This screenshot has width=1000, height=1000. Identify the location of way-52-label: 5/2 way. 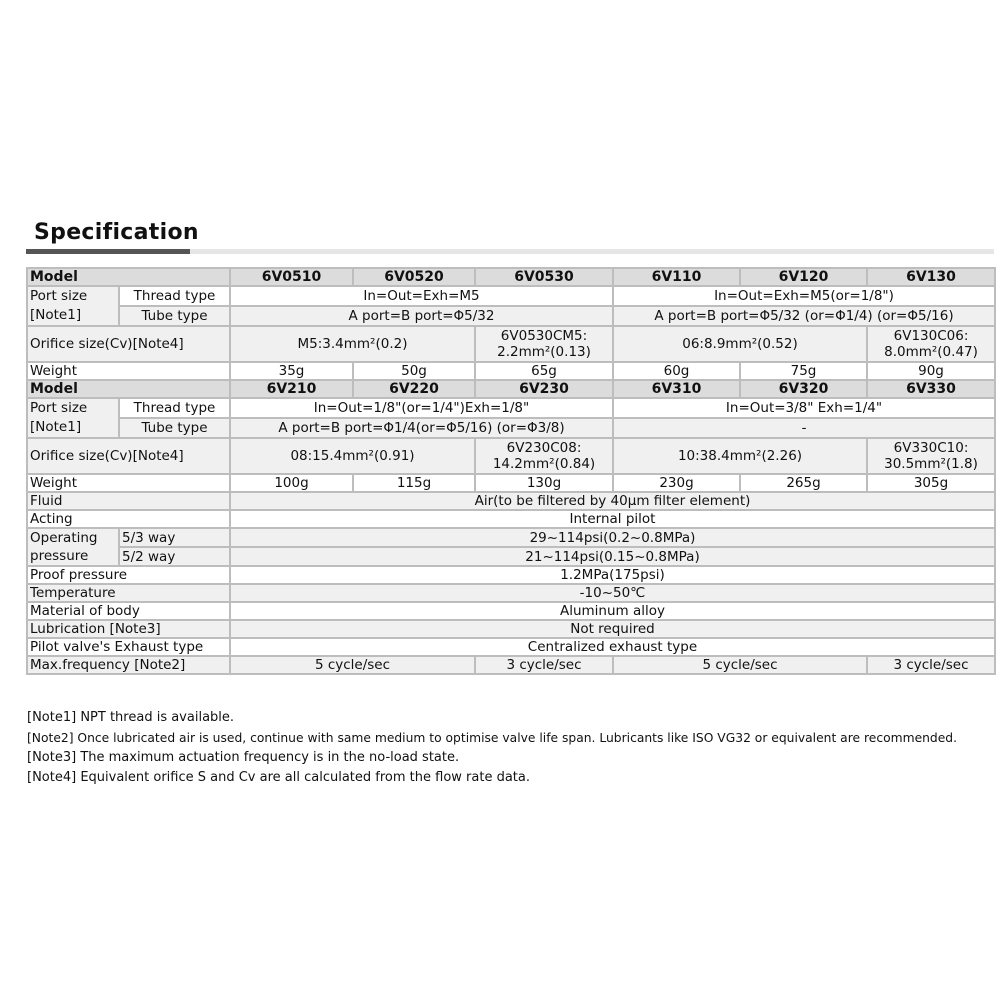
(174, 556).